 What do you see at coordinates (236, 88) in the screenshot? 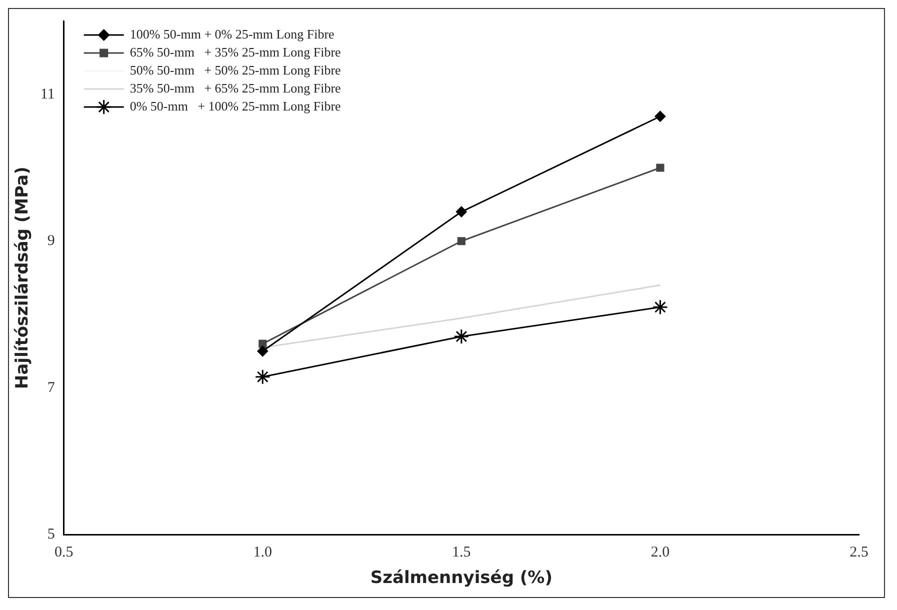
I see `legend-label: 35% 50-mm + 65% 25-mm Long Fibre` at bounding box center [236, 88].